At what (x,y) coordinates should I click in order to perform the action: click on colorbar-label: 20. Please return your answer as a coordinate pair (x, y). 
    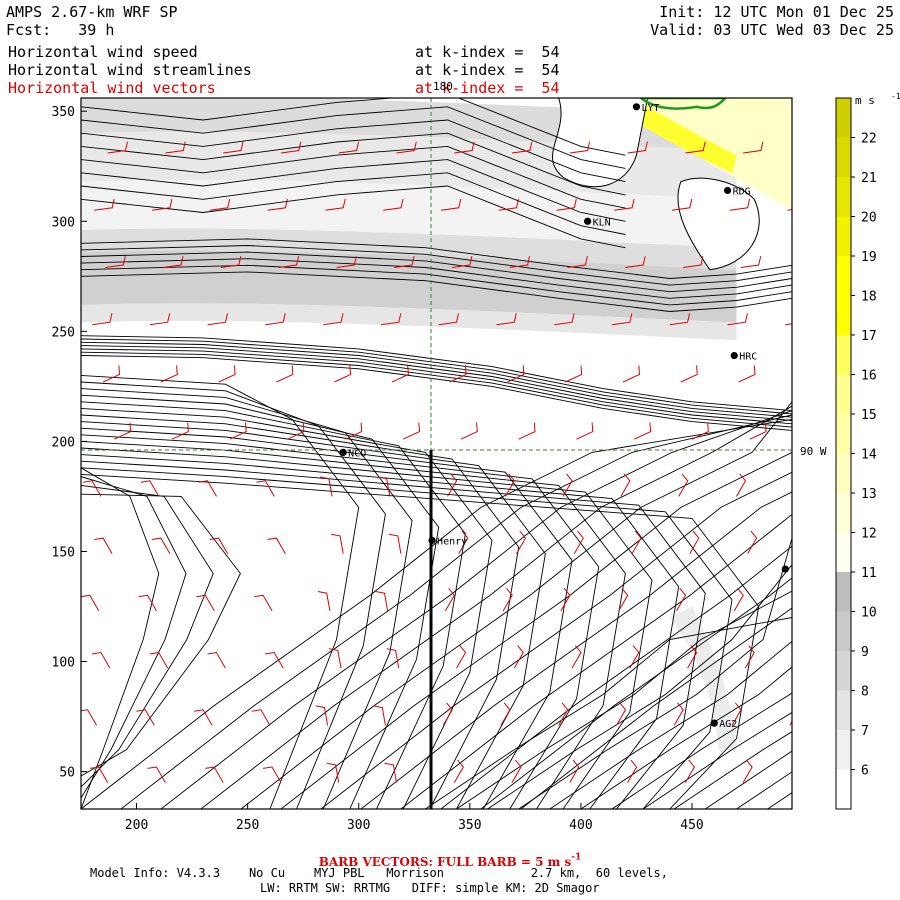
    Looking at the image, I should click on (869, 218).